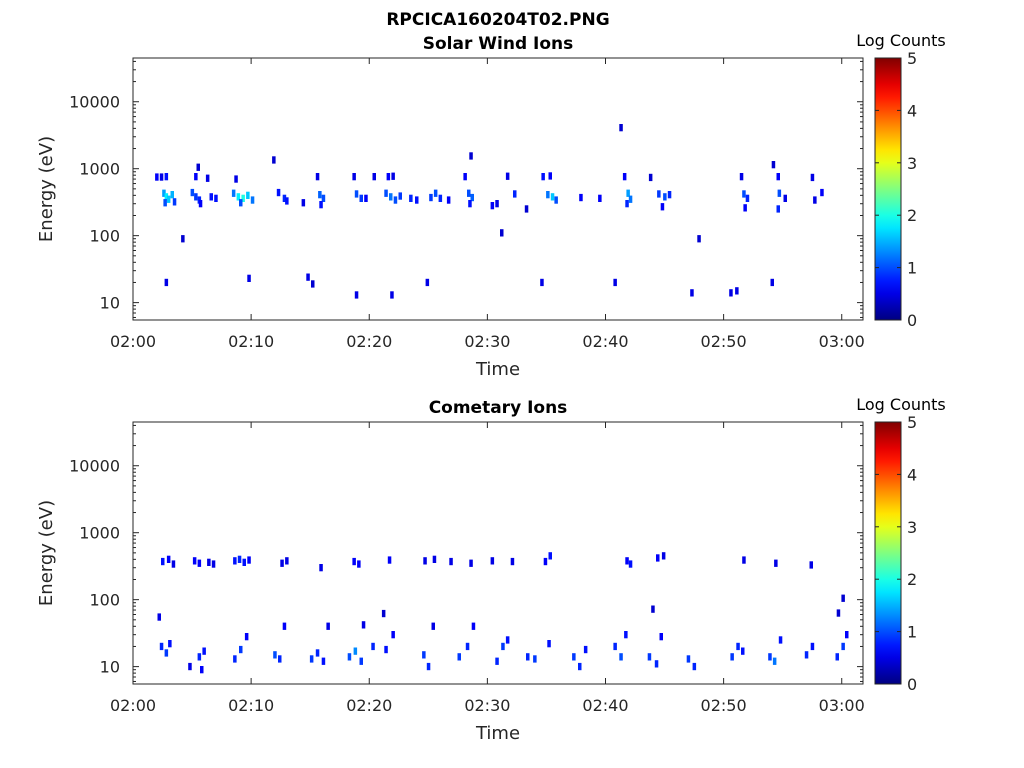 The image size is (1024, 768). I want to click on x-tick-label: 02:50, so click(724, 341).